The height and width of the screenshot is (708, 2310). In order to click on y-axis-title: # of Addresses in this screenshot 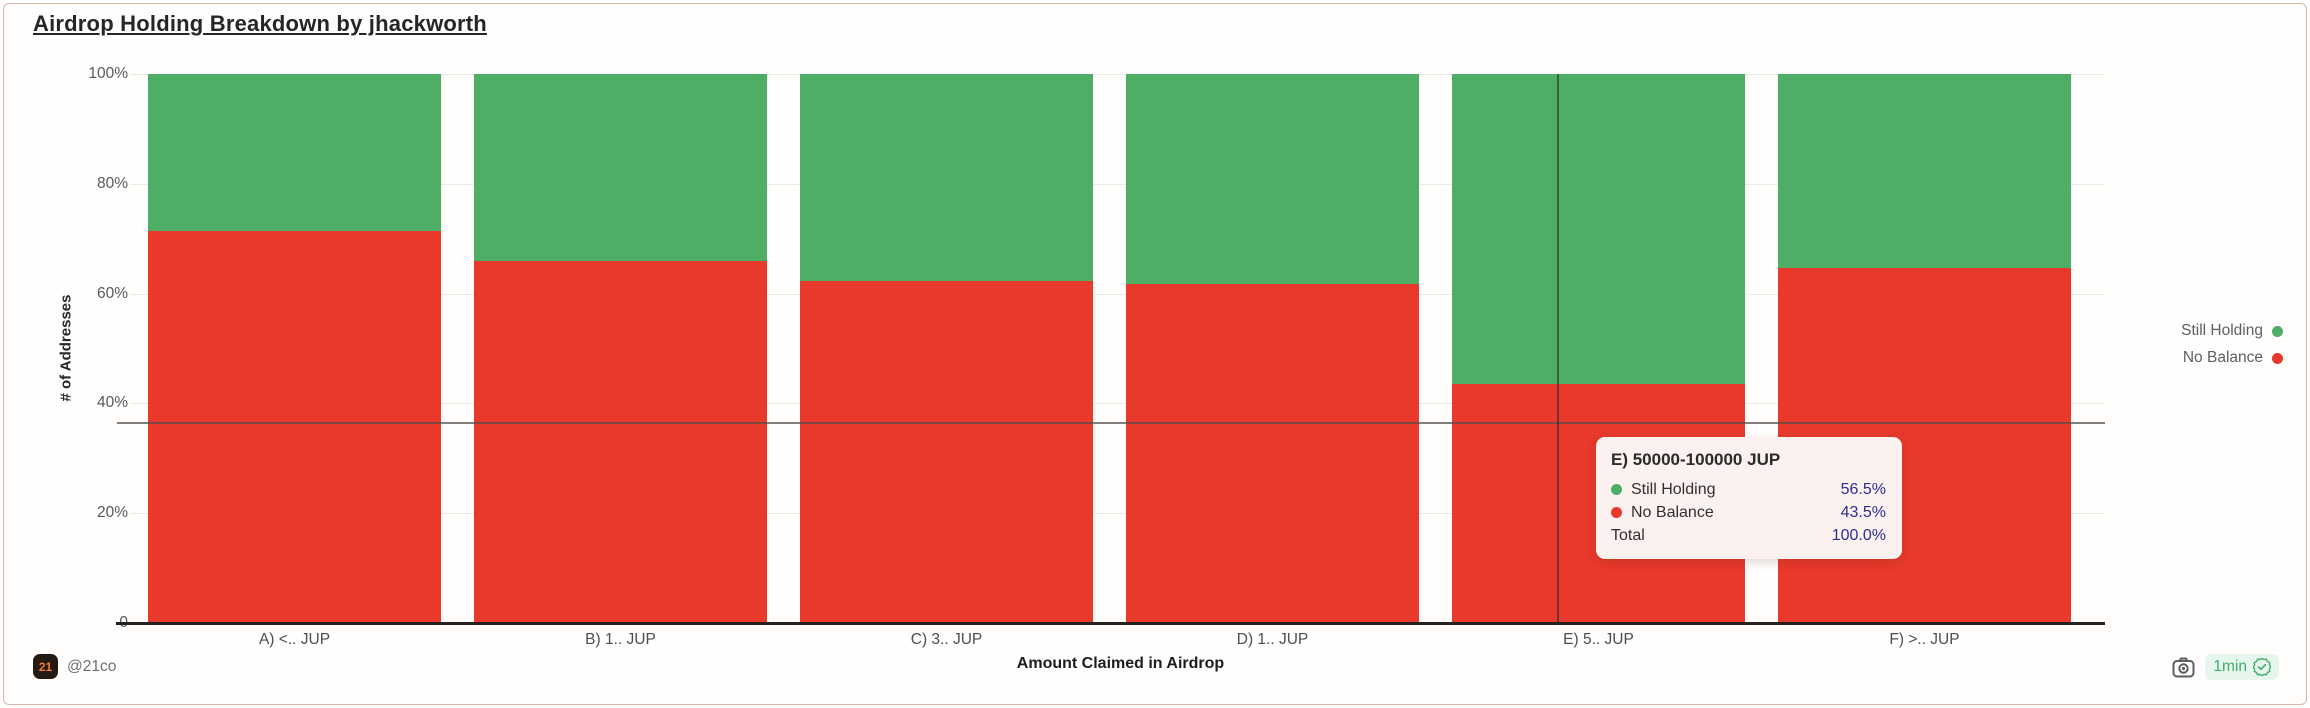, I will do `click(66, 348)`.